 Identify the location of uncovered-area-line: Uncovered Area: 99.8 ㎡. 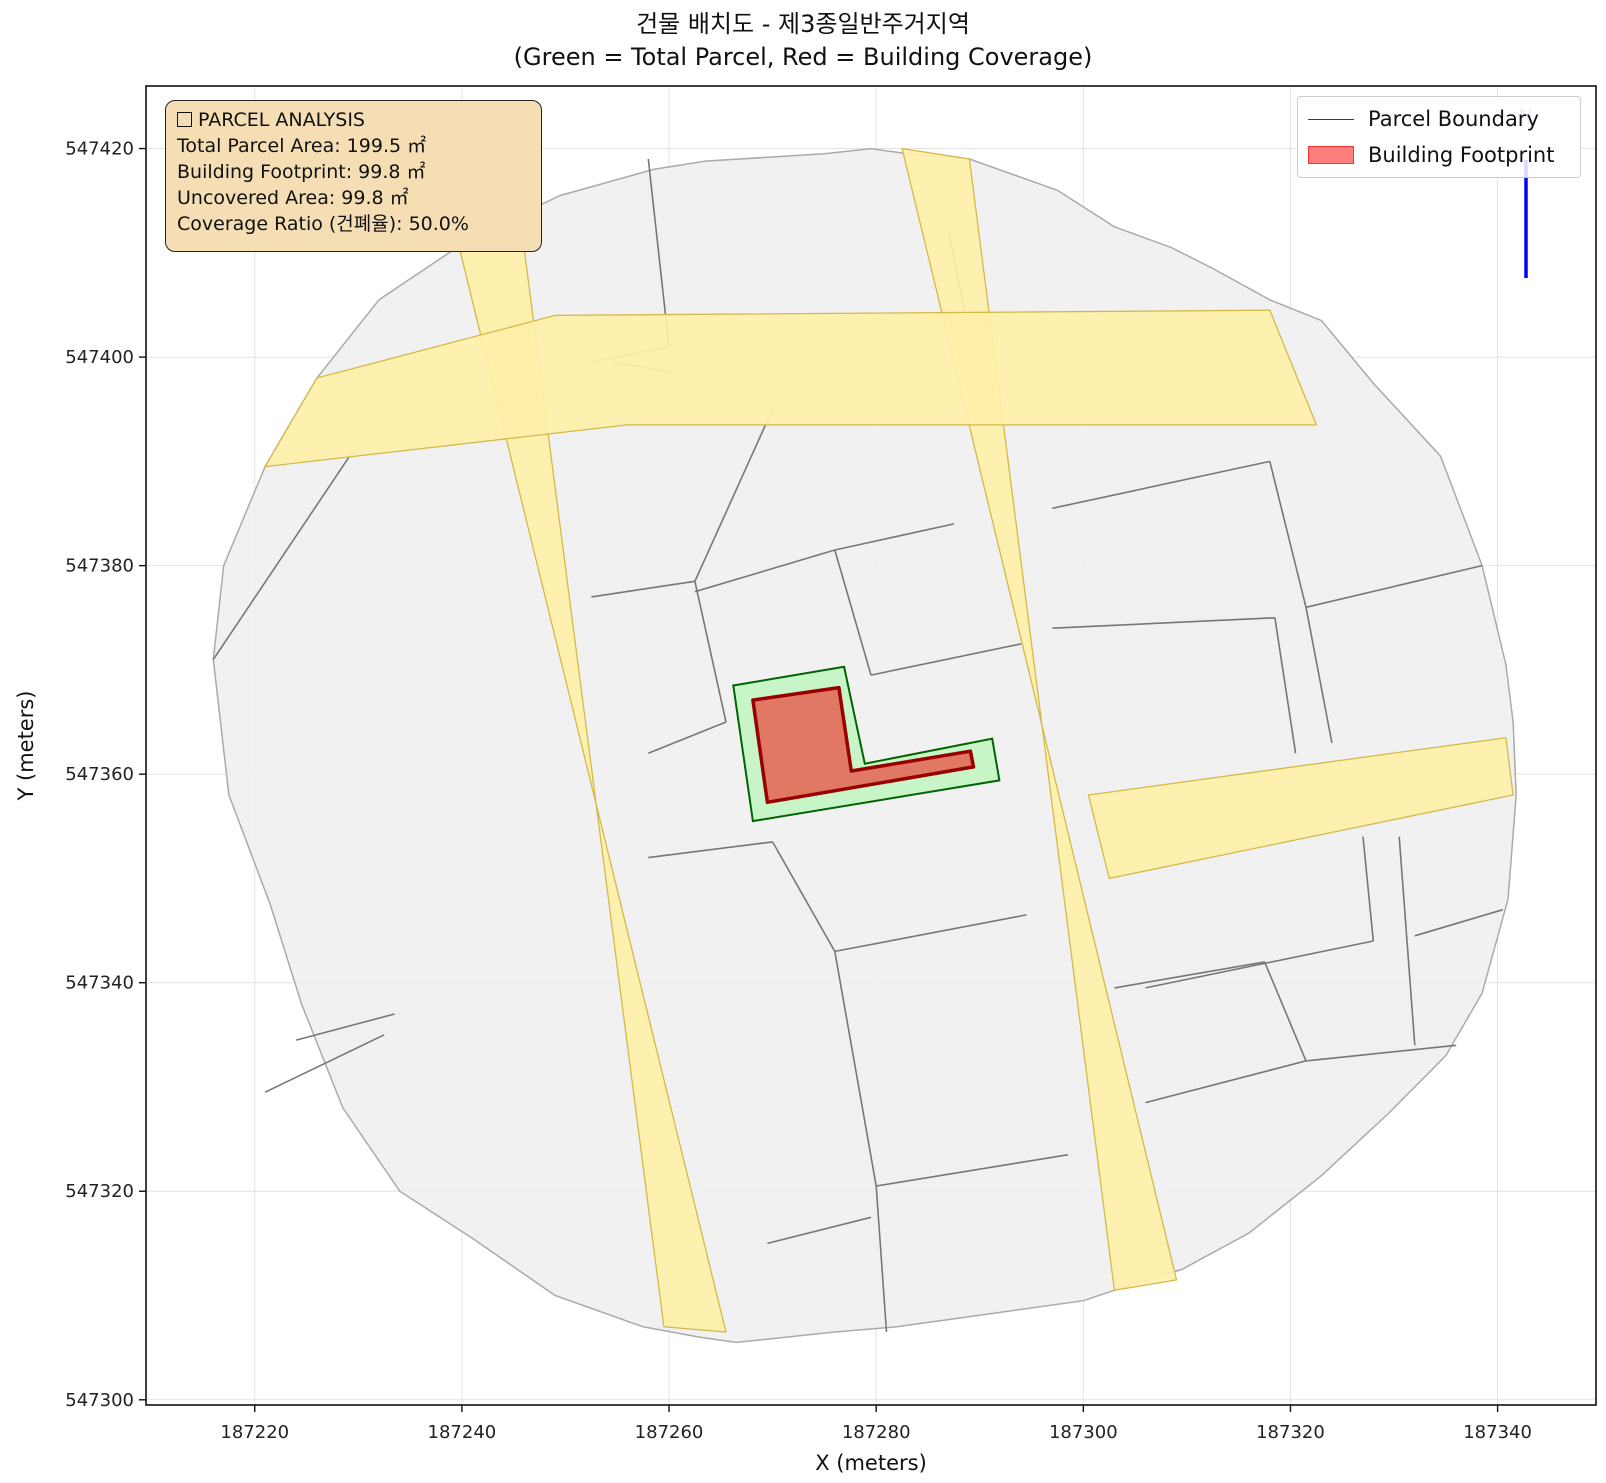
(293, 198).